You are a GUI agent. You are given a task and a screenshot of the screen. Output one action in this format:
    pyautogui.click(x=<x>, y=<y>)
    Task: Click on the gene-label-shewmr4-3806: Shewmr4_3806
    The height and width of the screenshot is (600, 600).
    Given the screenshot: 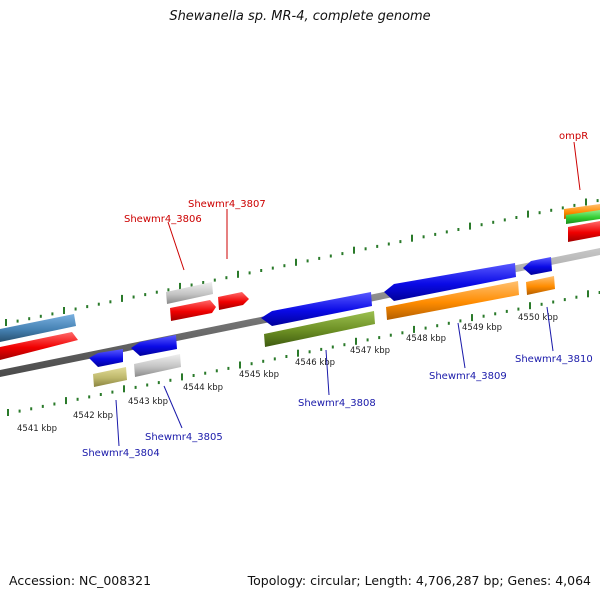 What is the action you would take?
    pyautogui.click(x=163, y=219)
    